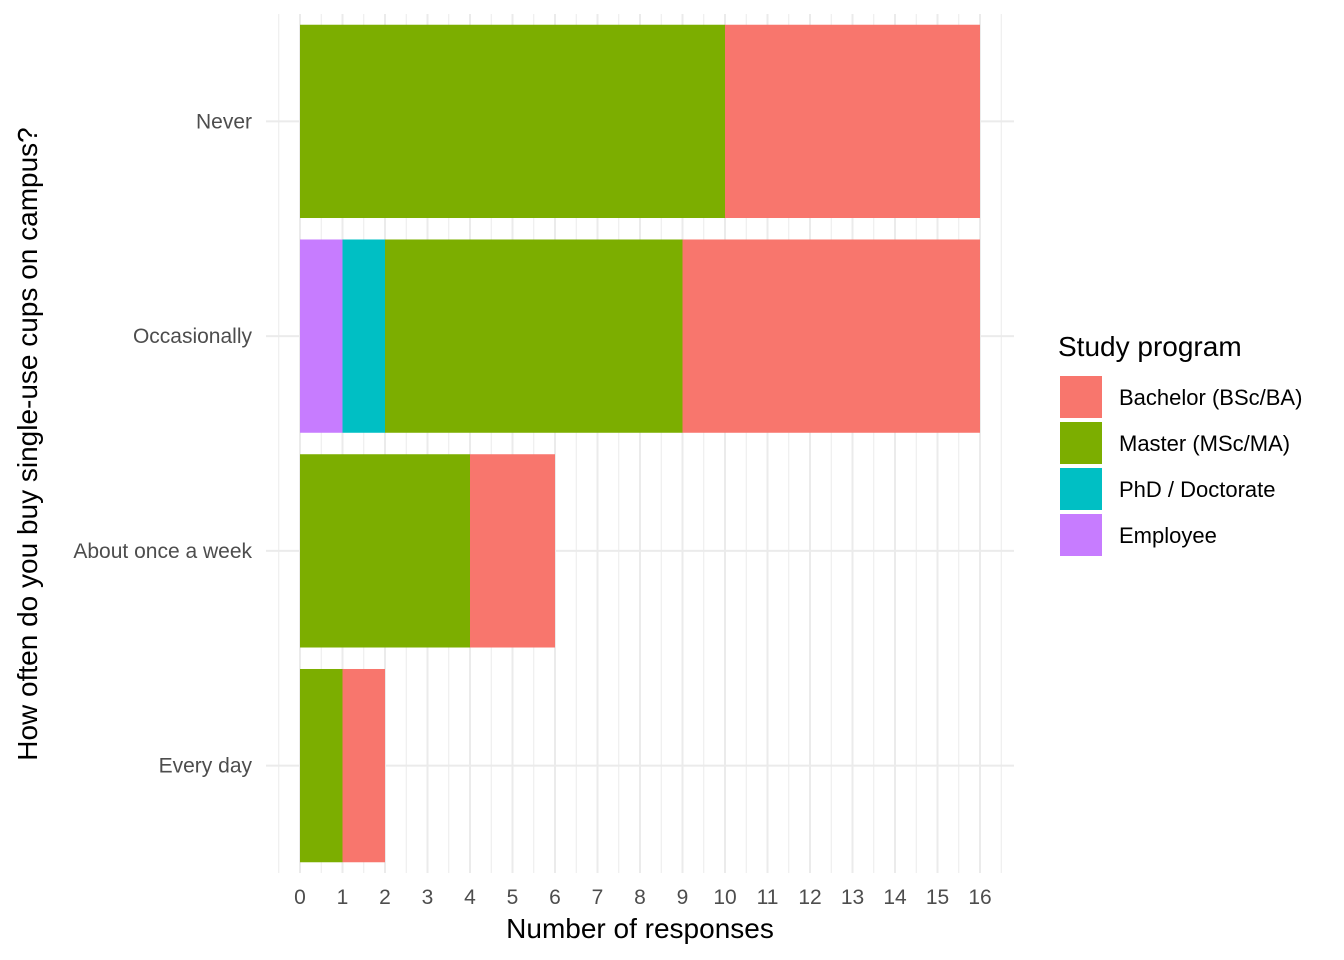 This screenshot has width=1344, height=960. What do you see at coordinates (193, 336) in the screenshot?
I see `y-tick-label: Occasionally` at bounding box center [193, 336].